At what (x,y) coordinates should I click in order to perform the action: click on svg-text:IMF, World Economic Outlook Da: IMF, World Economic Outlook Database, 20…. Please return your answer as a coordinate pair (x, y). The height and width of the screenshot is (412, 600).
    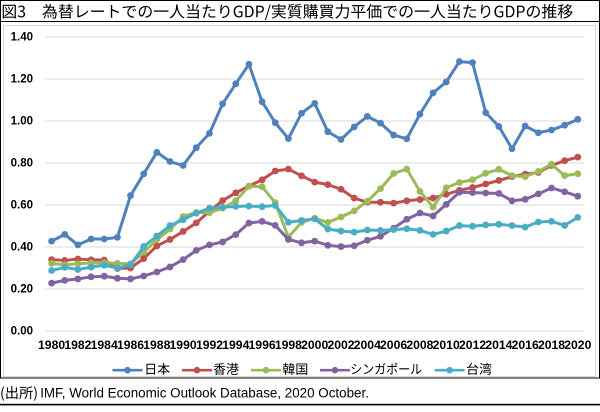
    Looking at the image, I should click on (204, 393).